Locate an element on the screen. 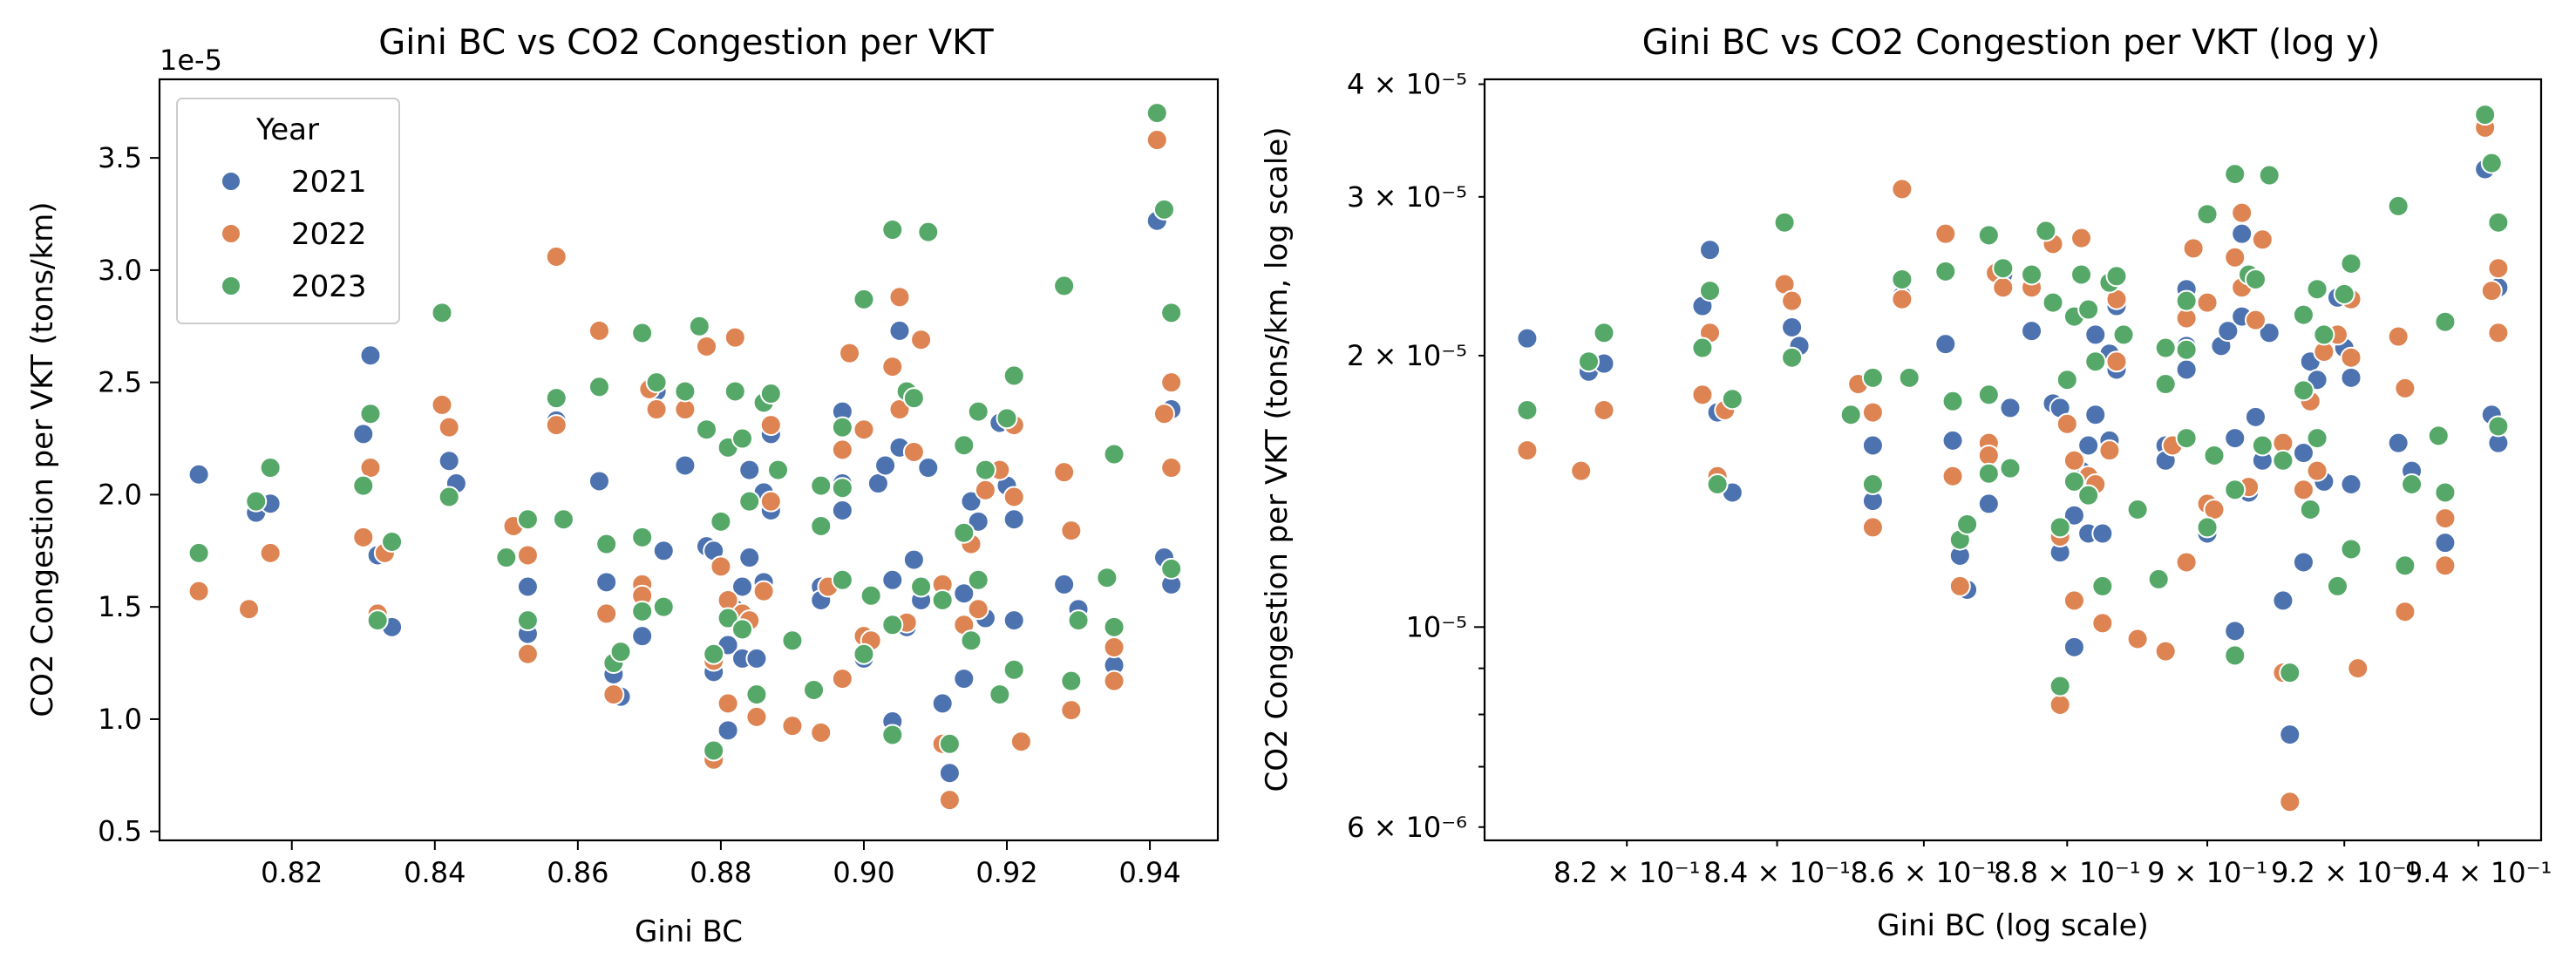 The image size is (2576, 972). right-x-tick-label: 9.4 × 10⁻¹ is located at coordinates (2479, 872).